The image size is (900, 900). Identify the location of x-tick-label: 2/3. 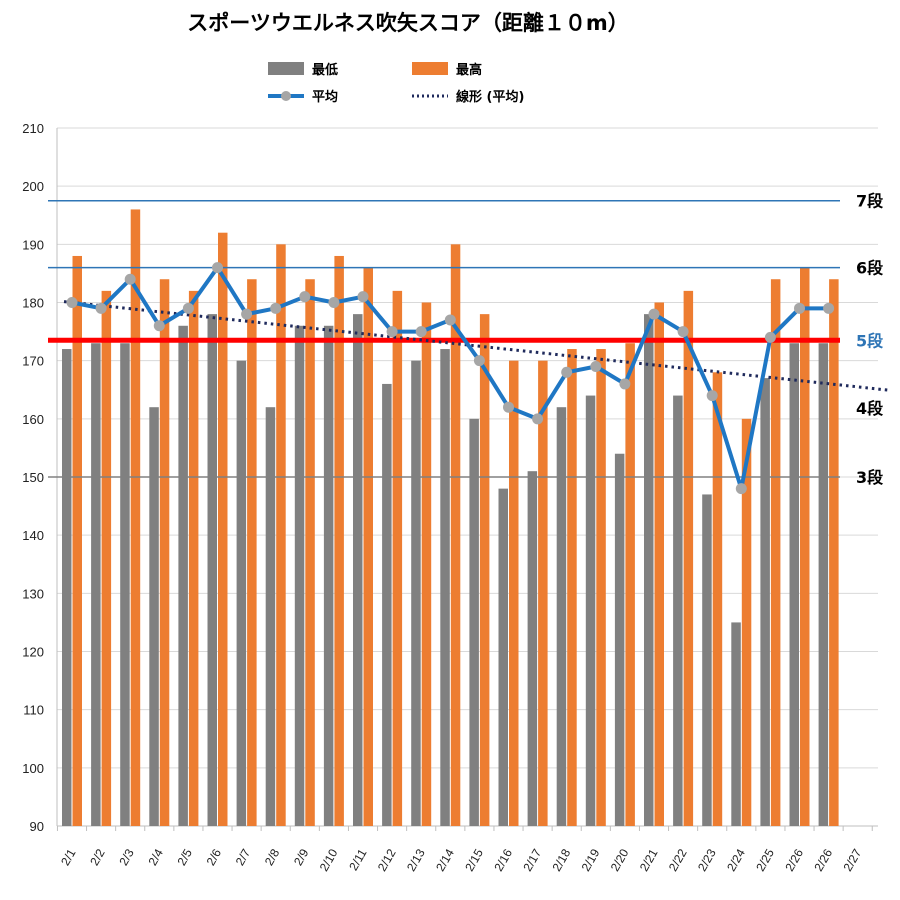
(126, 857).